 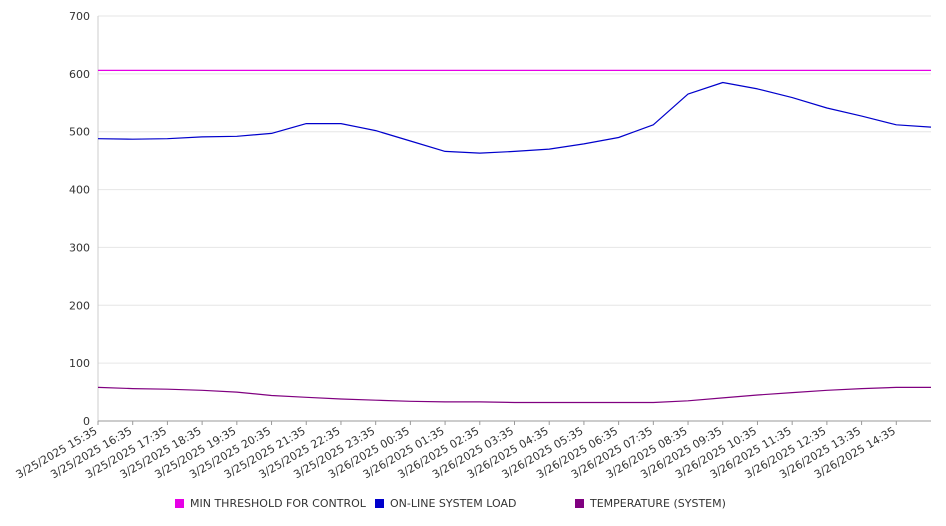 What do you see at coordinates (79, 16) in the screenshot?
I see `y-tick-label: 700` at bounding box center [79, 16].